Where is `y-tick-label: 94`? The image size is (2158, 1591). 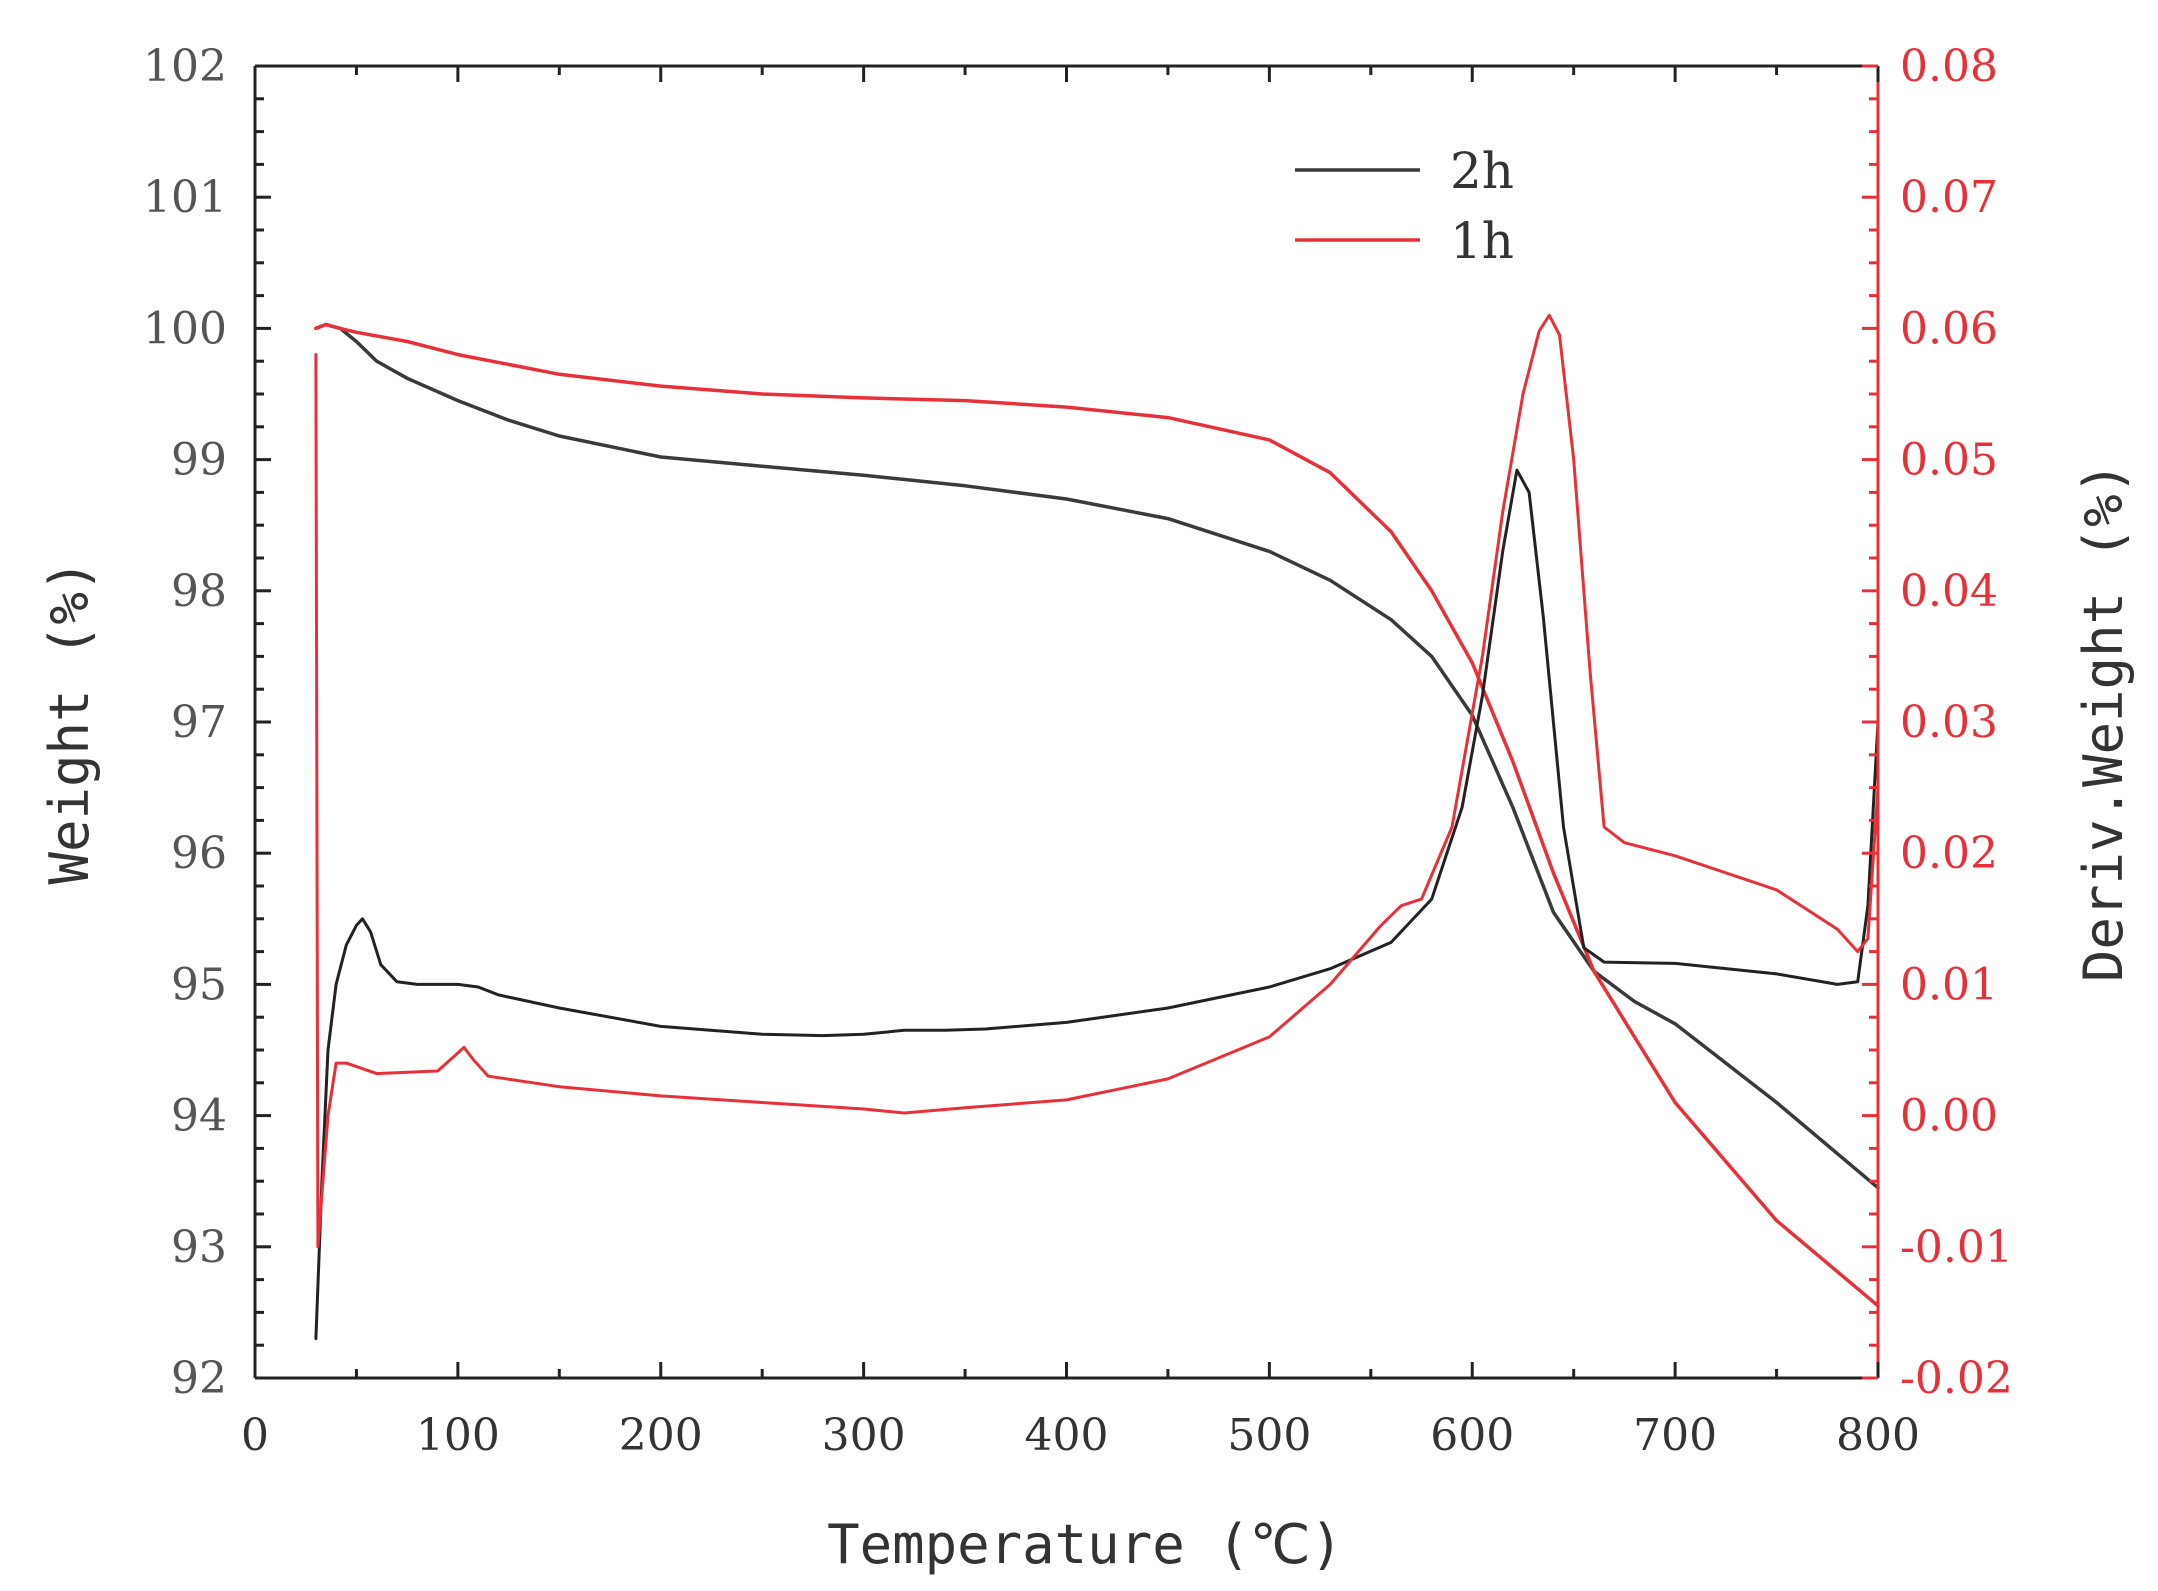
y-tick-label: 94 is located at coordinates (199, 1116).